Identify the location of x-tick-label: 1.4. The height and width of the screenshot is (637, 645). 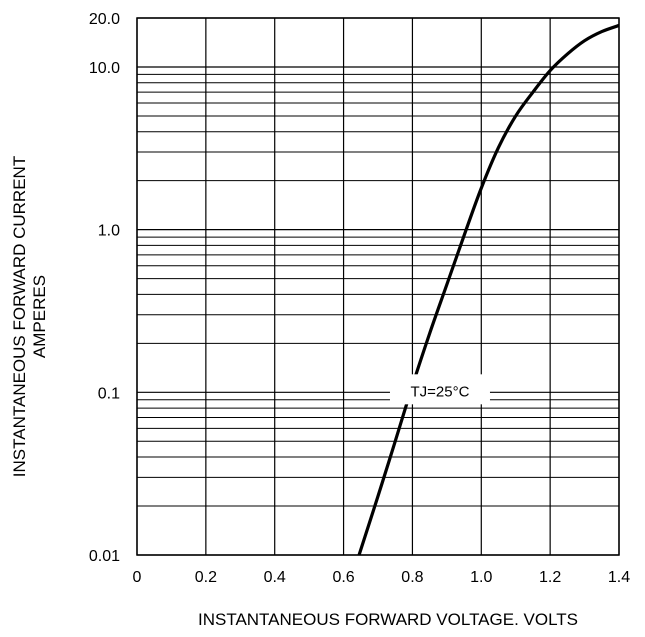
(619, 577).